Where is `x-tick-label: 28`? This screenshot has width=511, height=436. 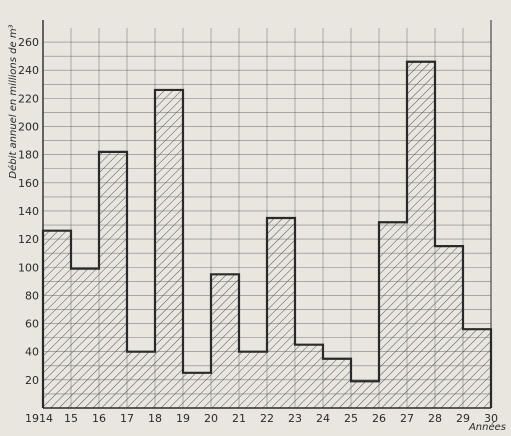 x-tick-label: 28 is located at coordinates (435, 418).